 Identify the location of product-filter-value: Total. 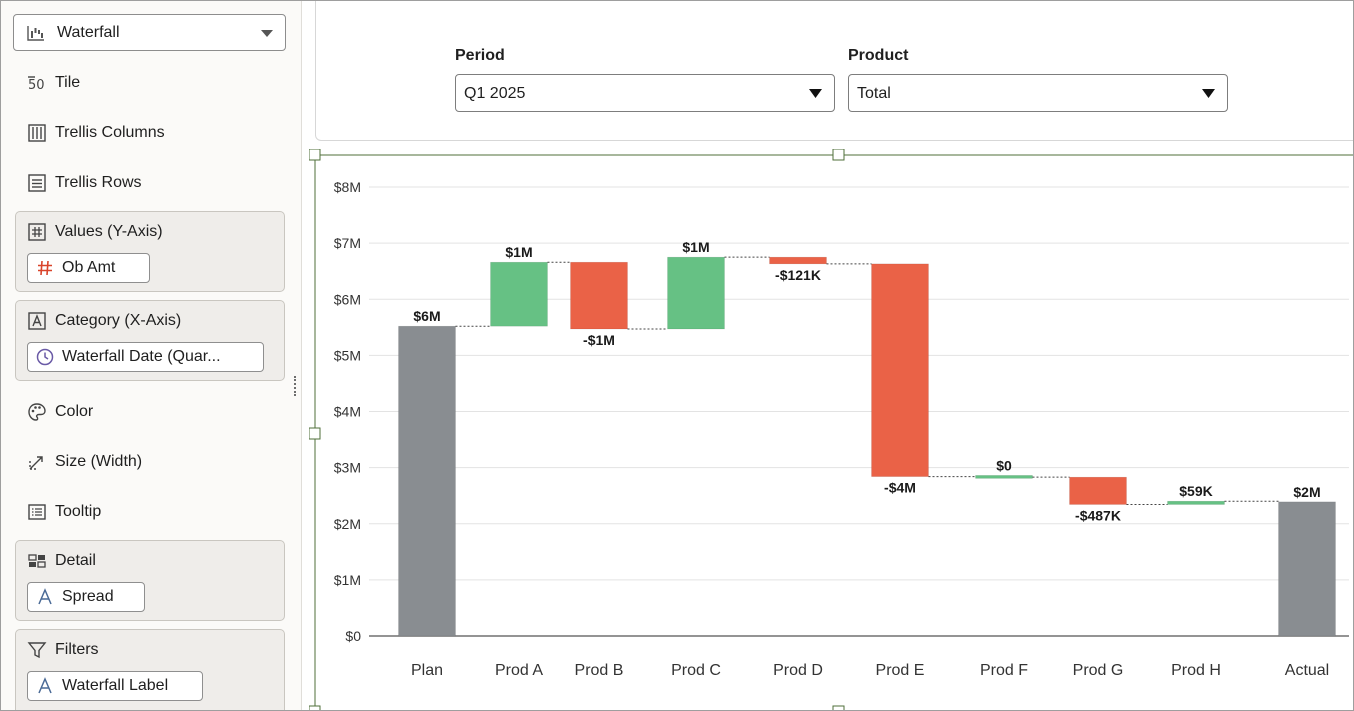
(874, 93).